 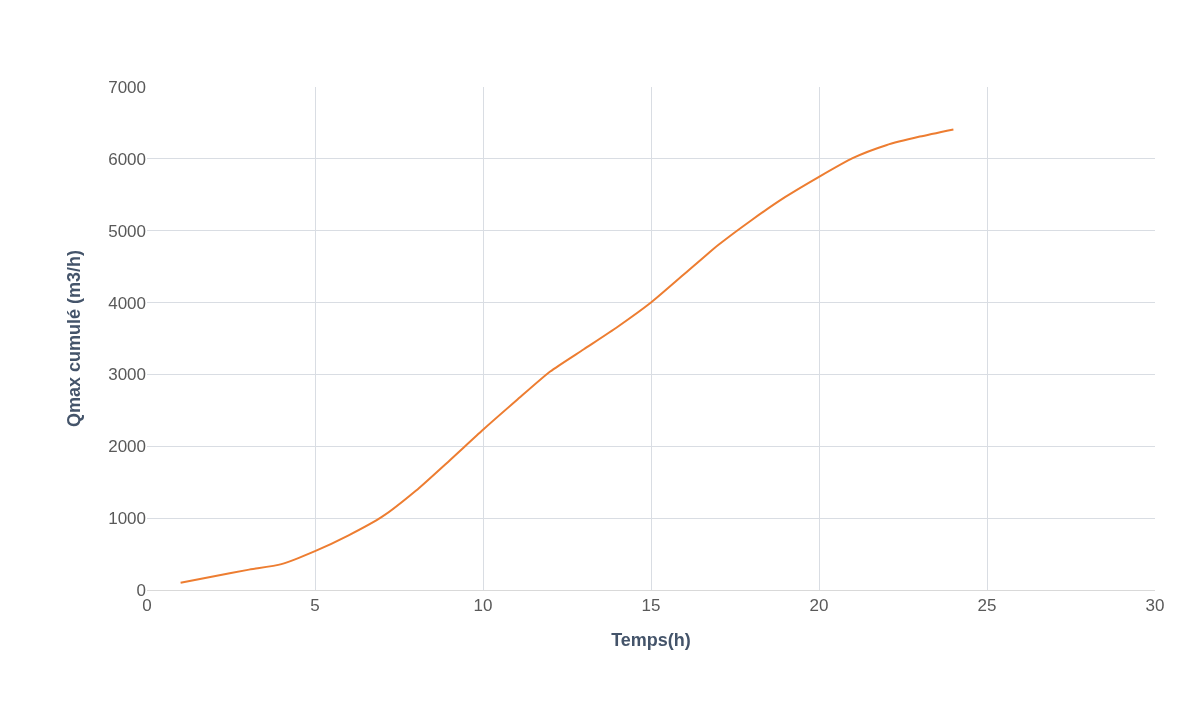 What do you see at coordinates (141, 590) in the screenshot?
I see `y-tick-label: 0` at bounding box center [141, 590].